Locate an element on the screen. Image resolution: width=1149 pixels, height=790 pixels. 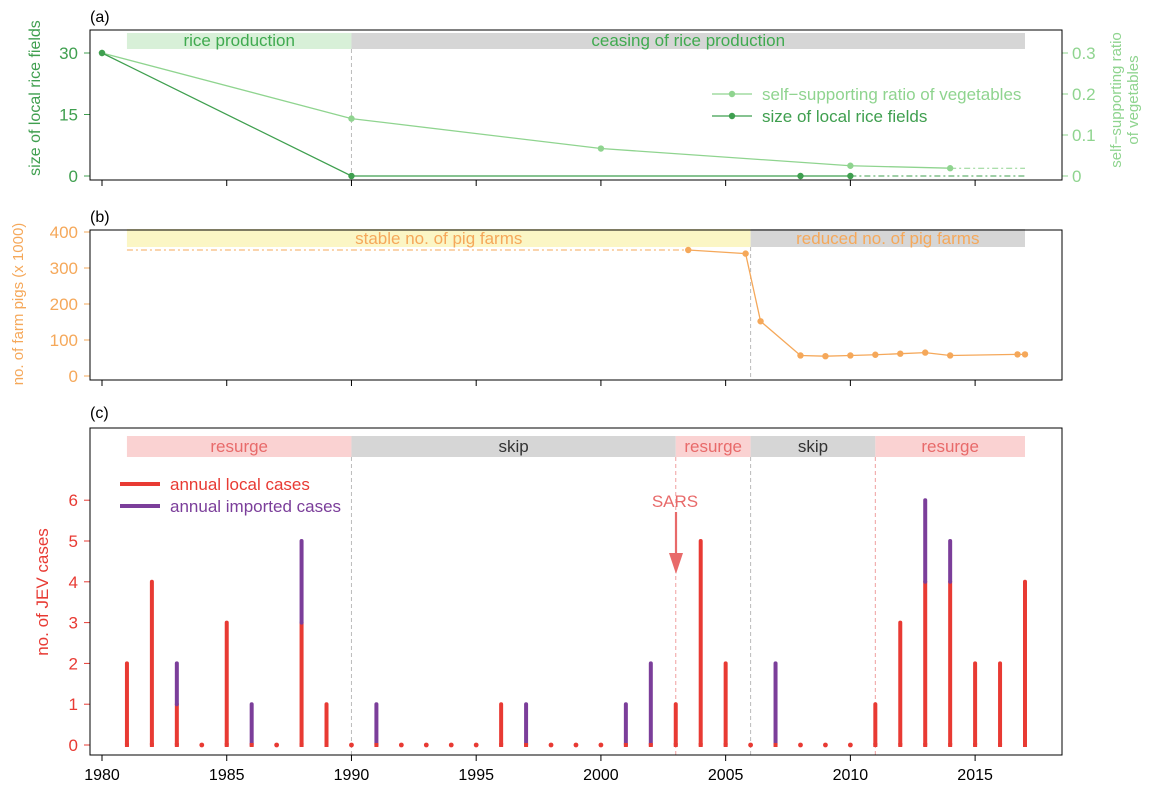
panel-a-ylabel-right-2: of vegetables is located at coordinates (1133, 99).